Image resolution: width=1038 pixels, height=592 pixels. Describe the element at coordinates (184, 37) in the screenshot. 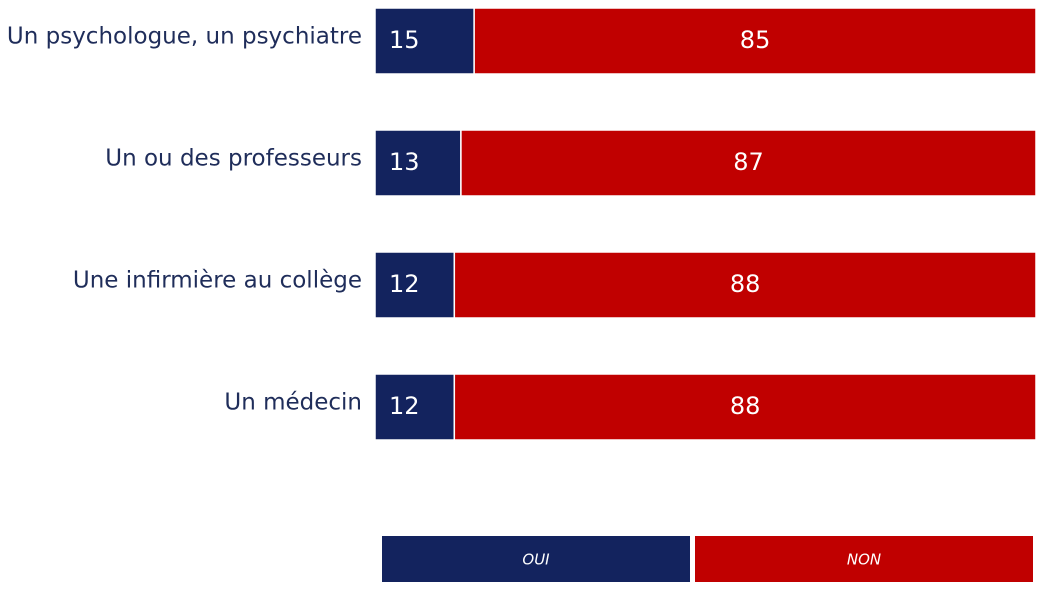

I see `category-label: Un psychologue, un psychiatre` at that location.